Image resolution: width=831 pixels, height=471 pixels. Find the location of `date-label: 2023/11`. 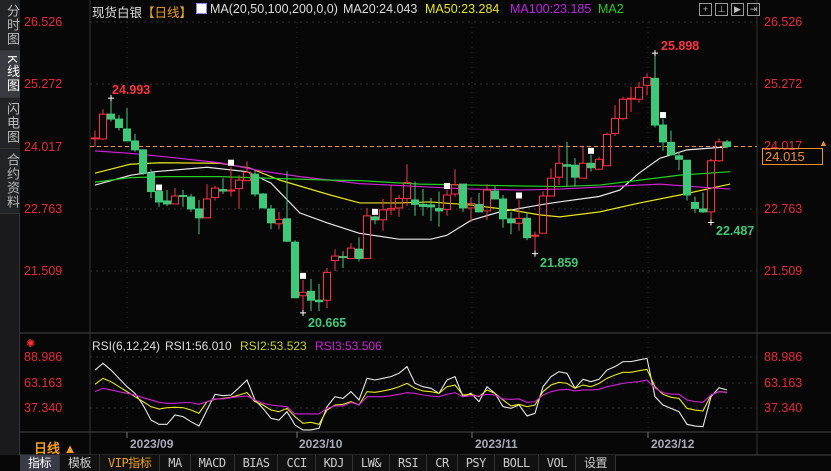

date-label: 2023/11 is located at coordinates (496, 444).